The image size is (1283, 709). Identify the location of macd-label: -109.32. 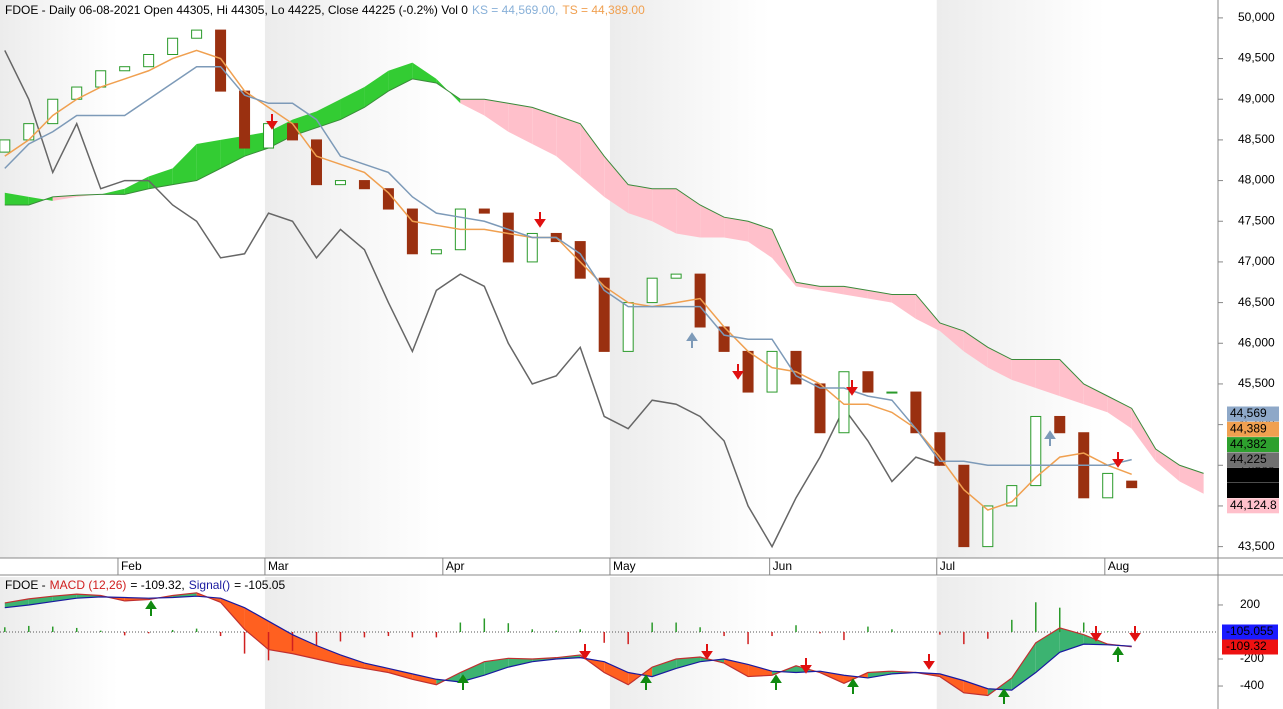
(1246, 646).